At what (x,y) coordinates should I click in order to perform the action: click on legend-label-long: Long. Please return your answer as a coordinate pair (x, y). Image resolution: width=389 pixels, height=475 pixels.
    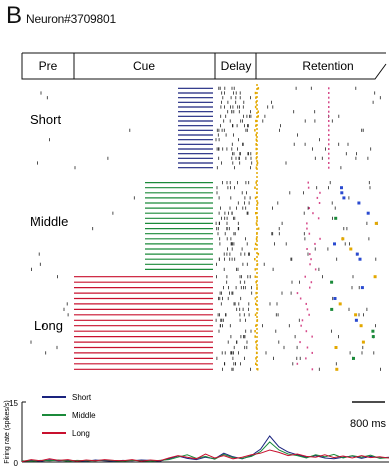
    Looking at the image, I should click on (81, 433).